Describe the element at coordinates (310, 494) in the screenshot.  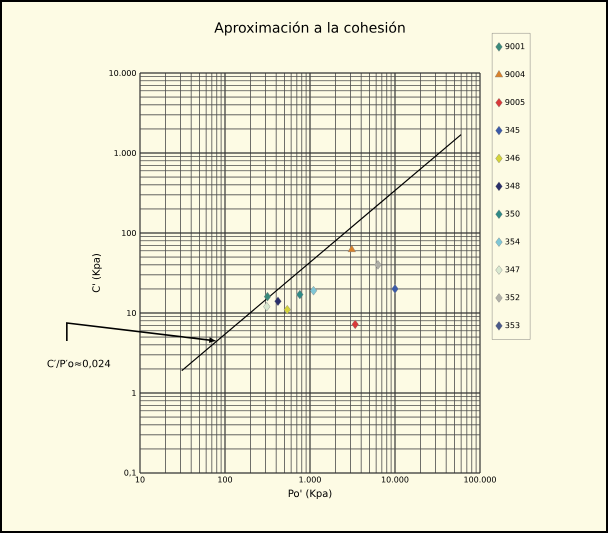
I see `x-axis-title: Po' (Kpa)` at that location.